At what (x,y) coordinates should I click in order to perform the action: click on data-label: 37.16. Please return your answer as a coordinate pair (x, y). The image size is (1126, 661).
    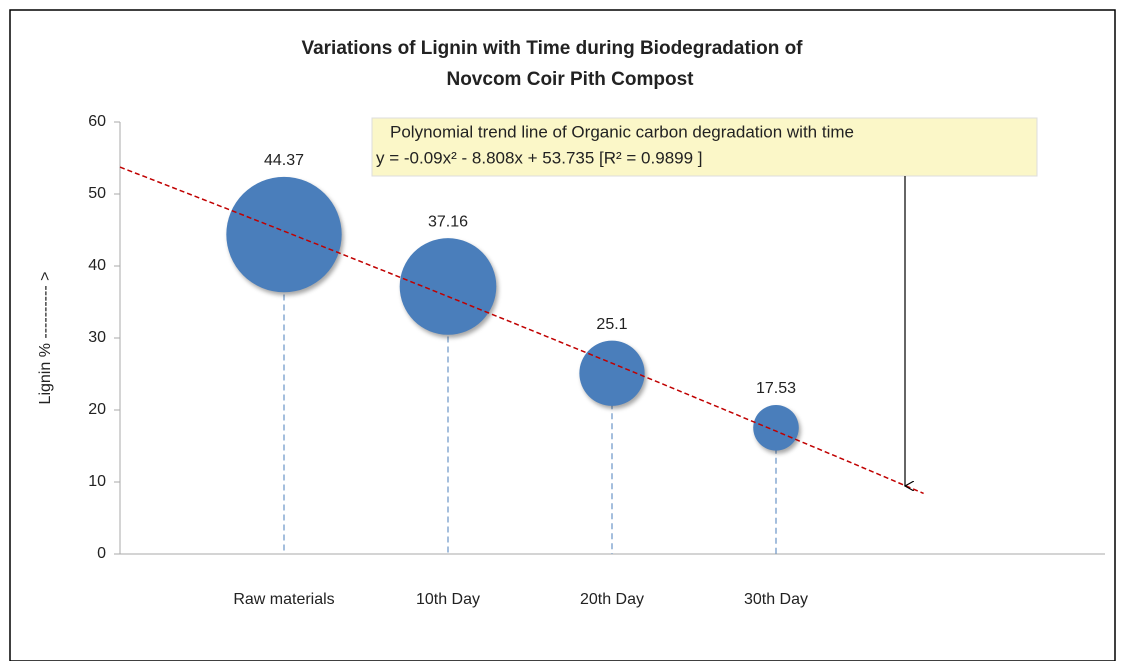
    Looking at the image, I should click on (448, 221).